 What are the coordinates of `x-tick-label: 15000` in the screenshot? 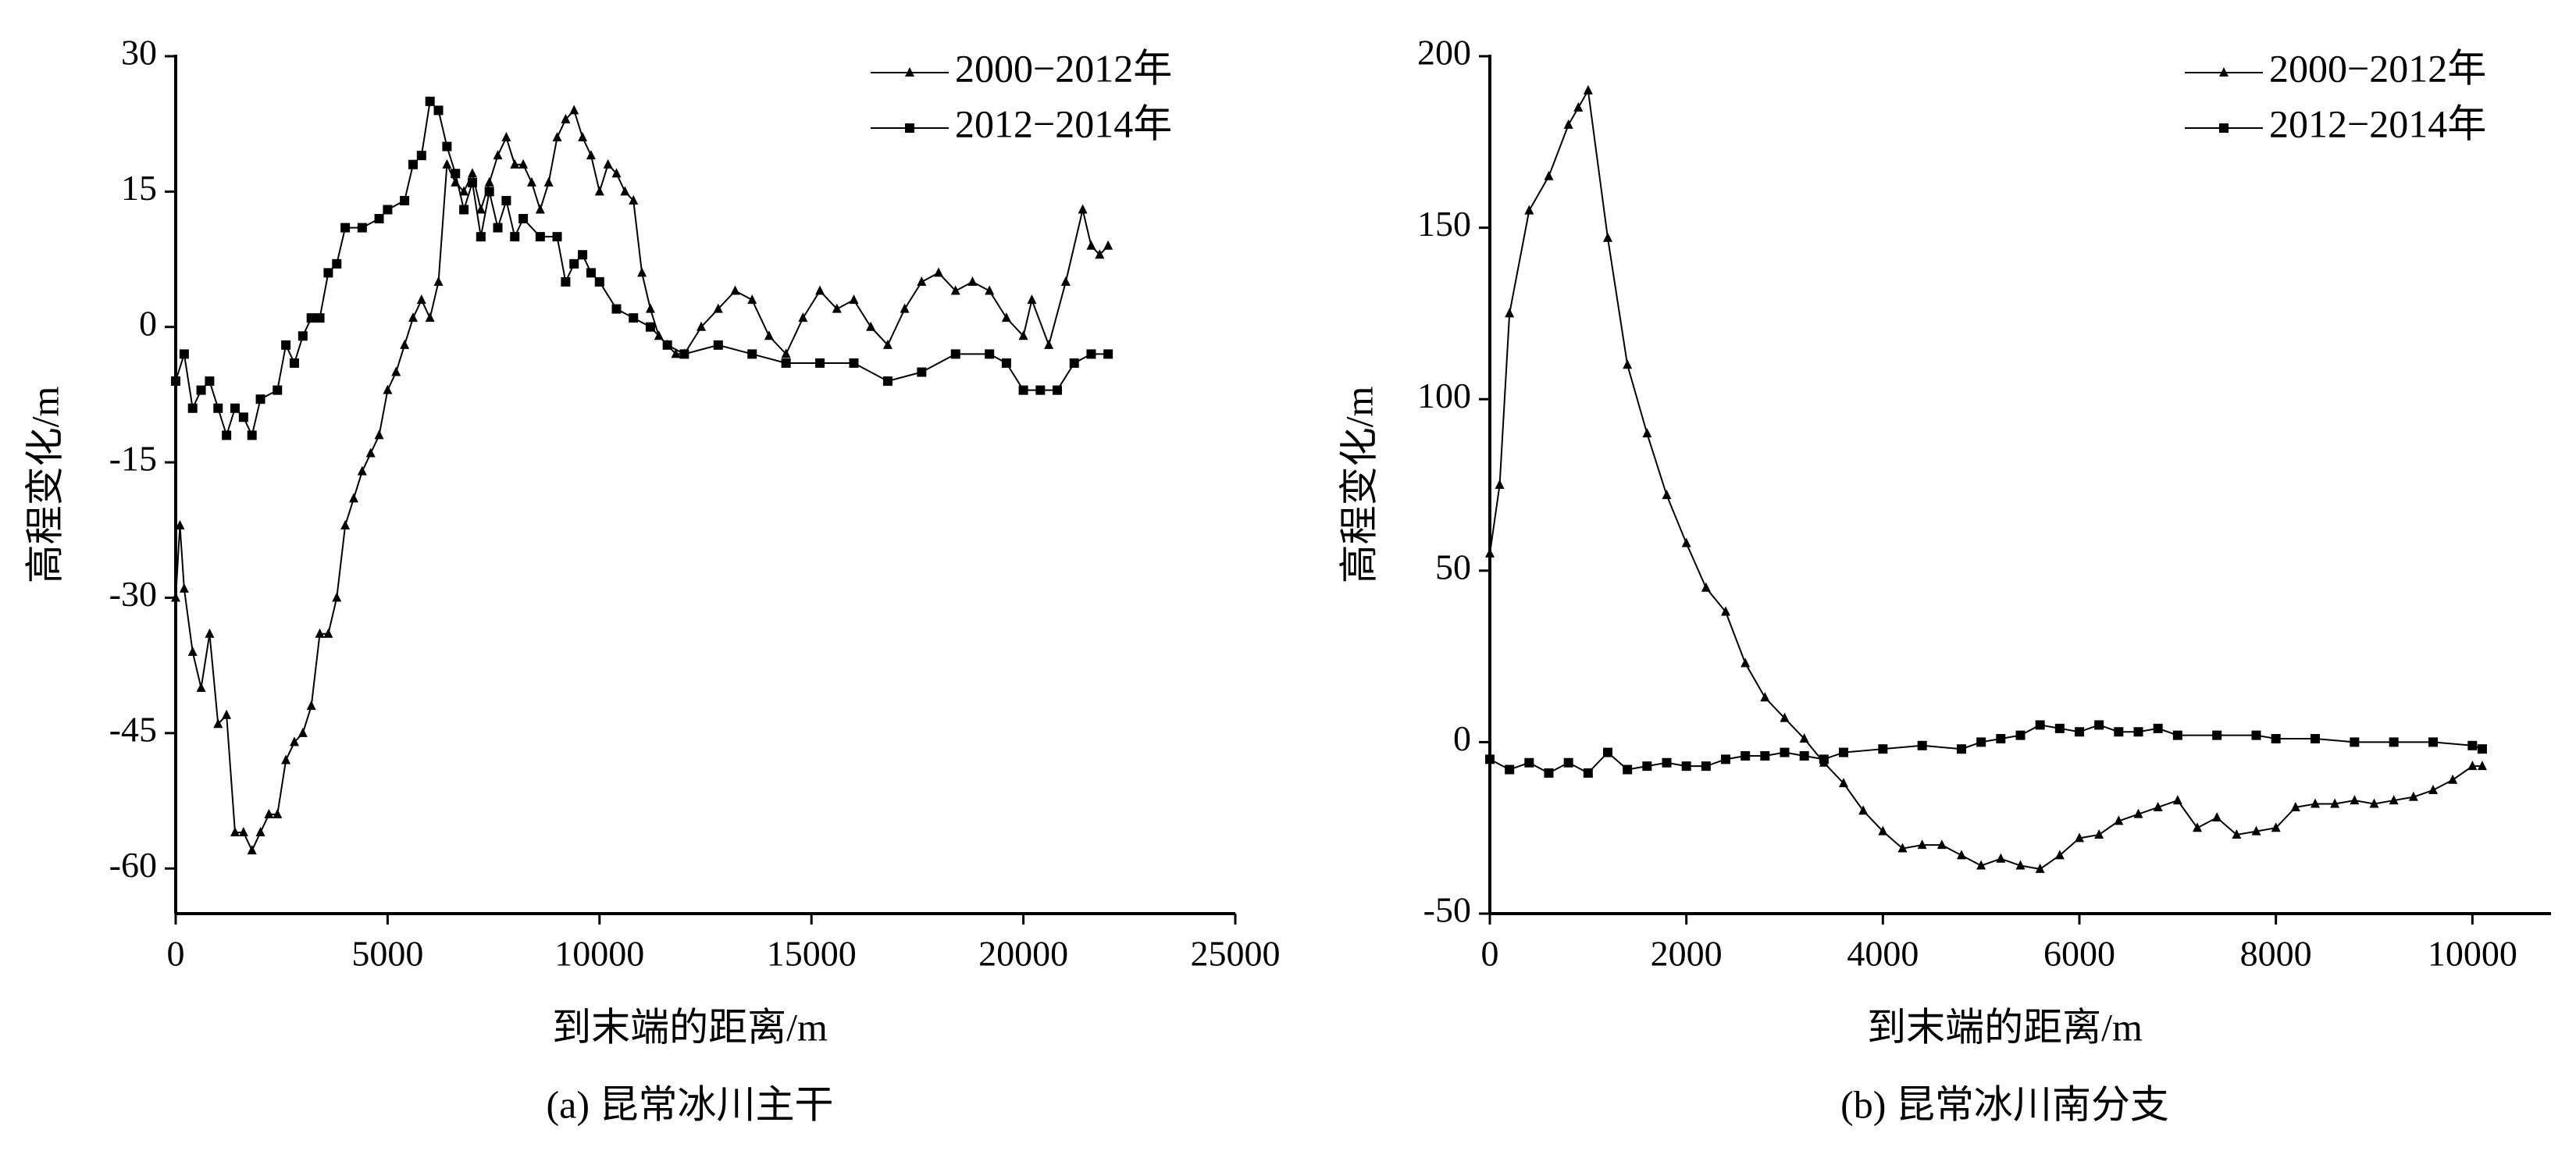 It's located at (812, 954).